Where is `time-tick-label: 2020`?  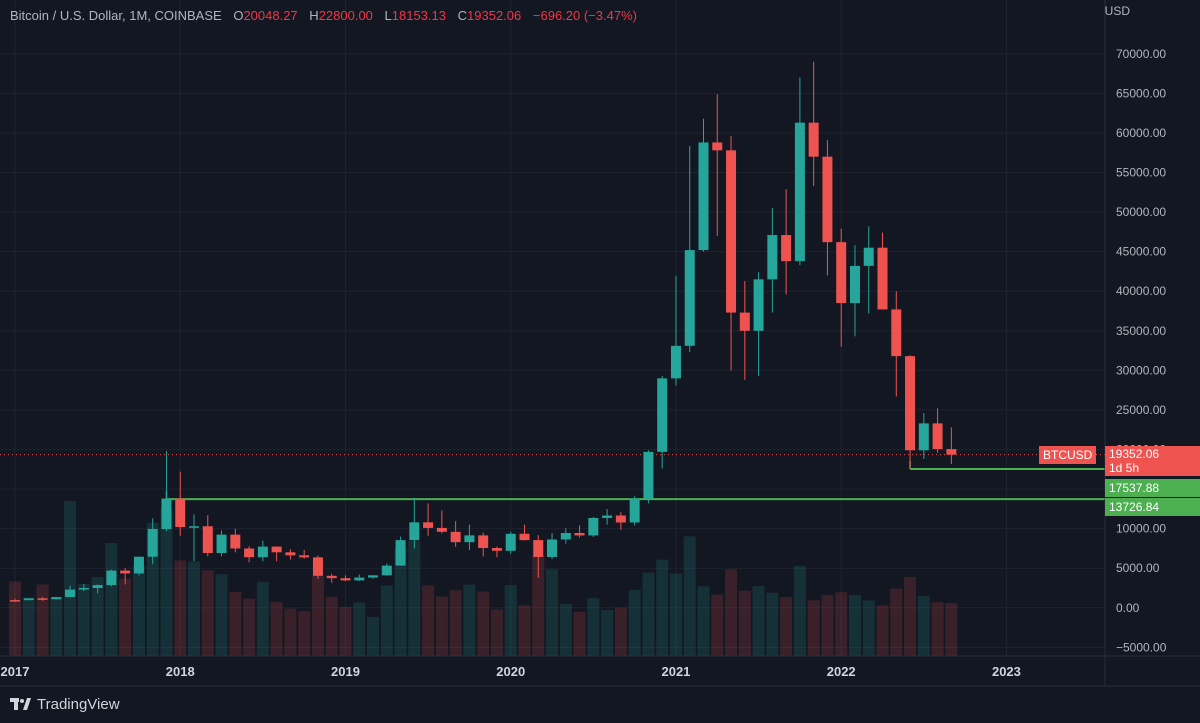 time-tick-label: 2020 is located at coordinates (510, 671).